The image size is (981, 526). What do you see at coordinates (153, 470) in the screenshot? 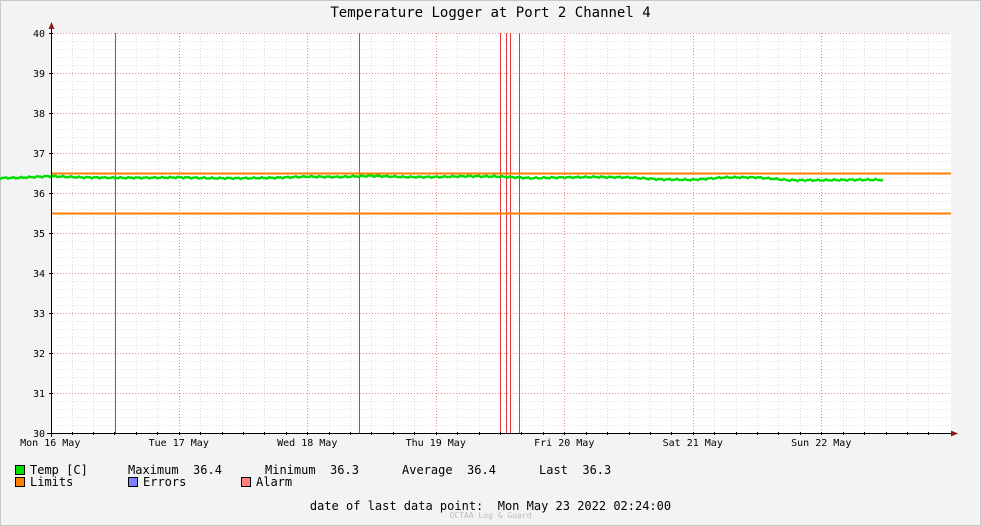
I see `stat-maximum-label: Maximum` at bounding box center [153, 470].